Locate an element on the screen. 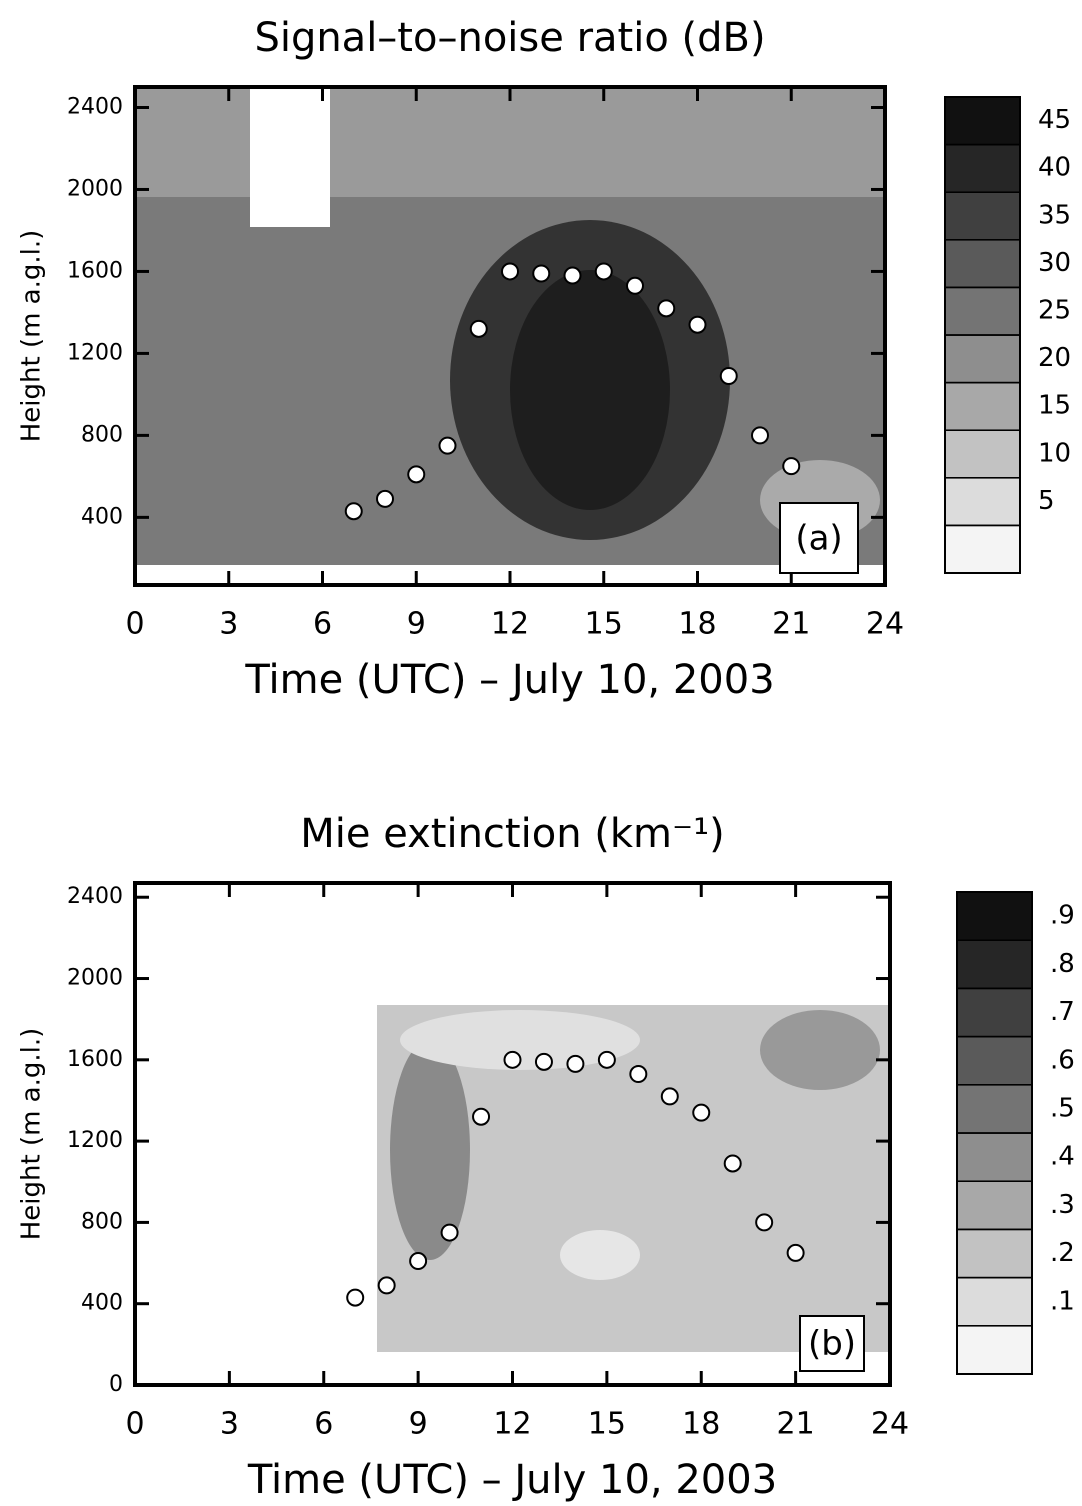 The width and height of the screenshot is (1082, 1506). colorbar-tick-label: 20 is located at coordinates (1054, 358).